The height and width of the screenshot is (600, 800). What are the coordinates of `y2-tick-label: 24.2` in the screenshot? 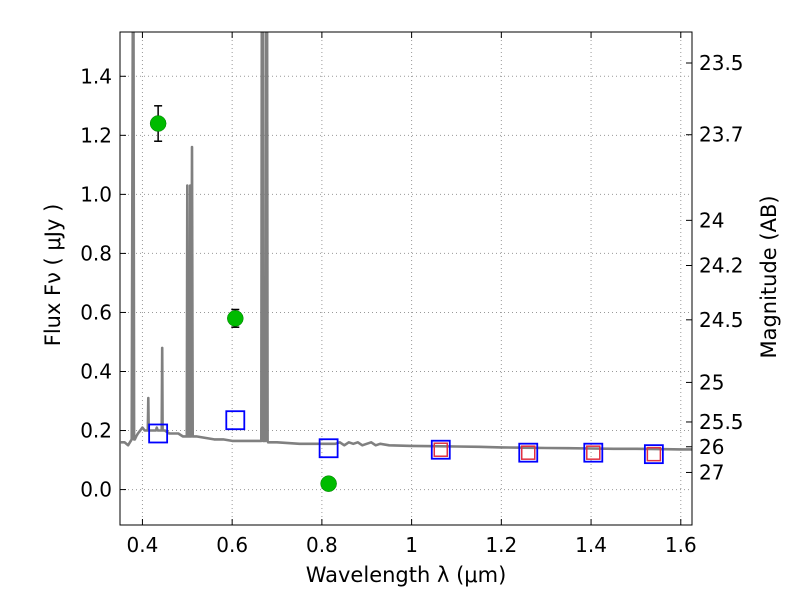 It's located at (721, 266).